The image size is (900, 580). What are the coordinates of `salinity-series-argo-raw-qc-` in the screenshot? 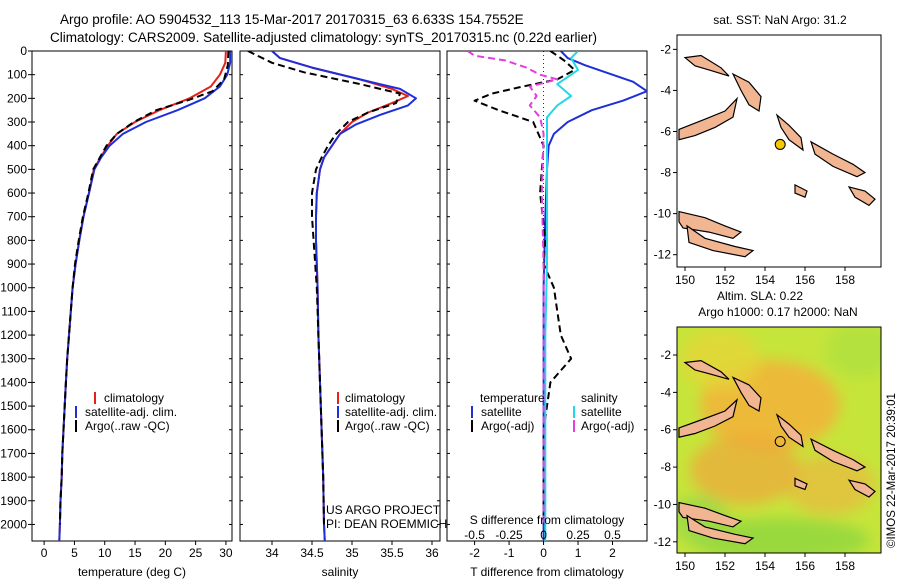 It's located at (324, 288).